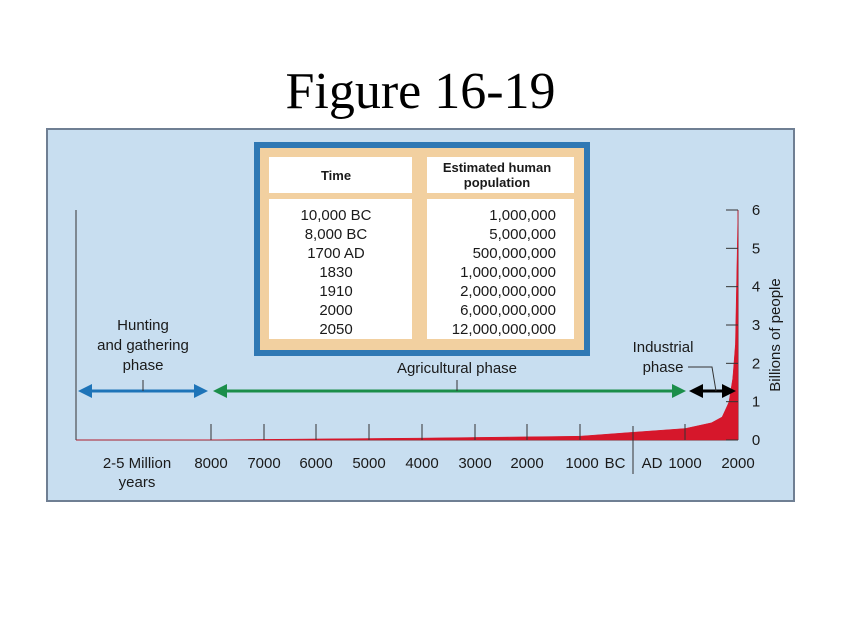 This screenshot has height=632, width=841. Describe the element at coordinates (756, 440) in the screenshot. I see `y-tick-label: 0` at that location.